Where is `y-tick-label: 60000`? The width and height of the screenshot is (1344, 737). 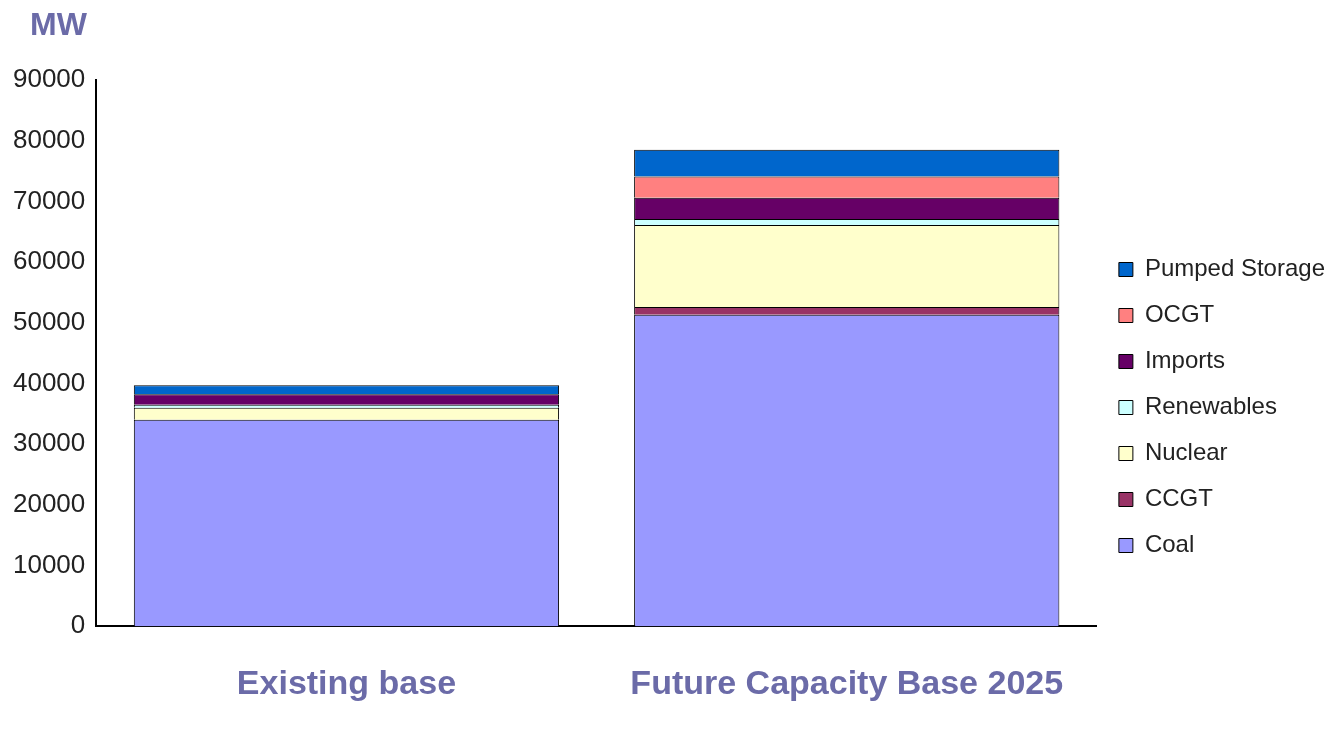 y-tick-label: 60000 is located at coordinates (49, 260).